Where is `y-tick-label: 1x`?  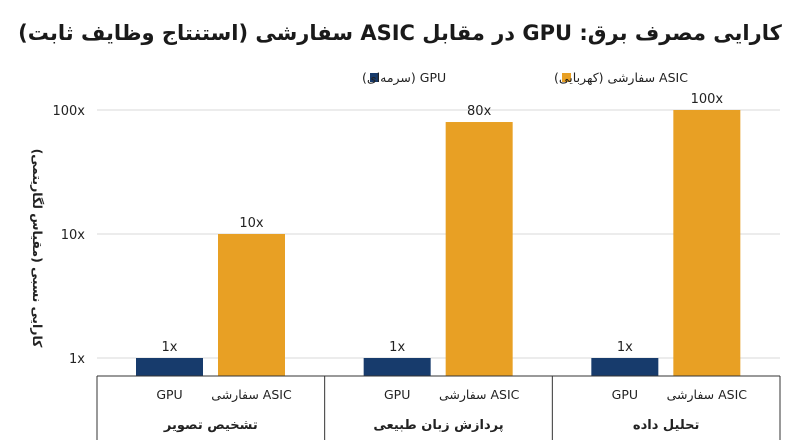 y-tick-label: 1x is located at coordinates (77, 359).